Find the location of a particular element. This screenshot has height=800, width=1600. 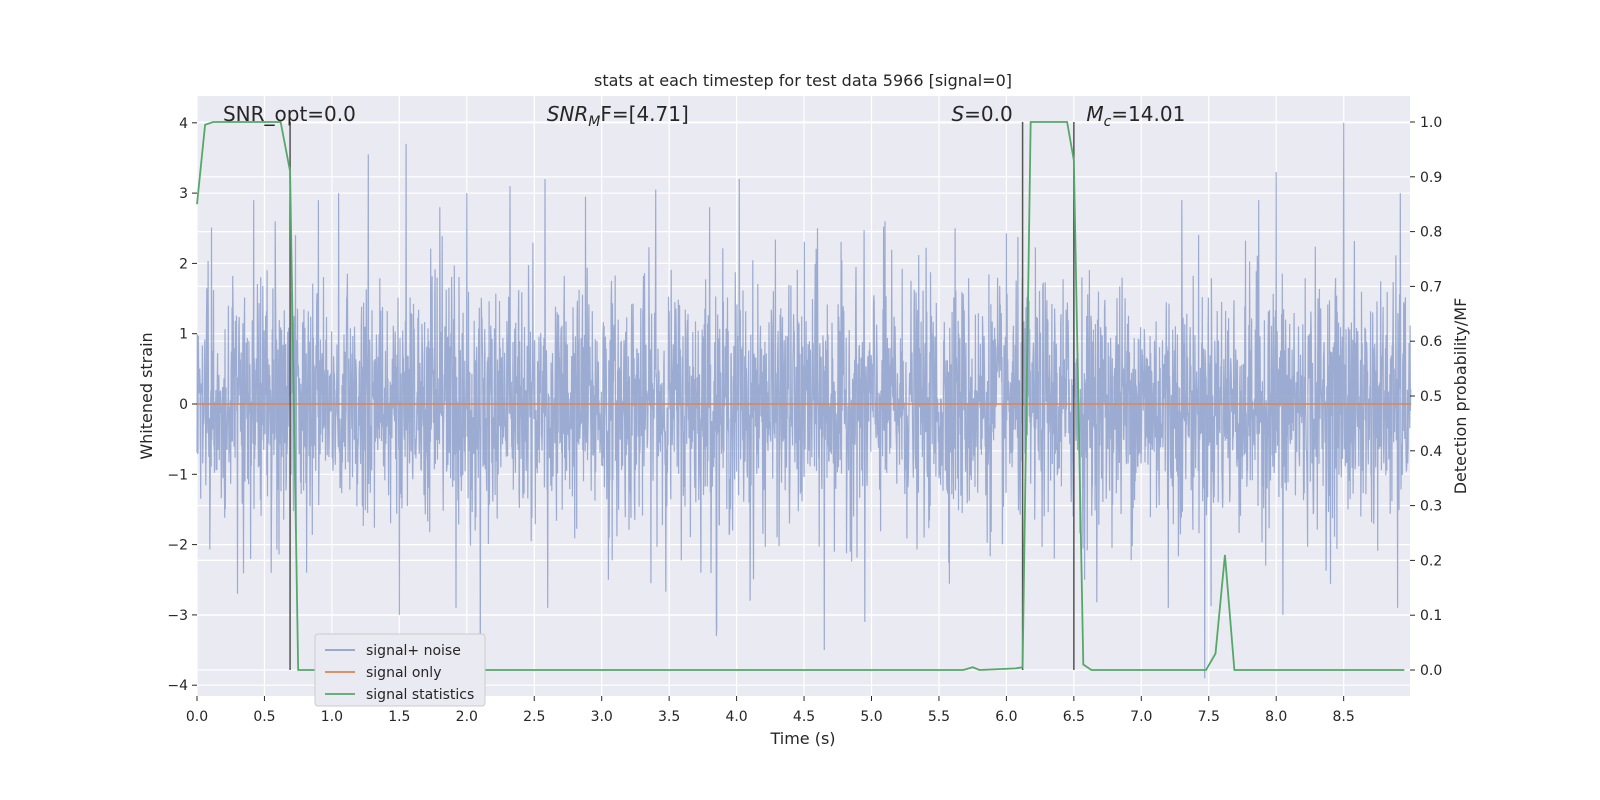

y-right-tick-label: 0.1 is located at coordinates (1431, 616).